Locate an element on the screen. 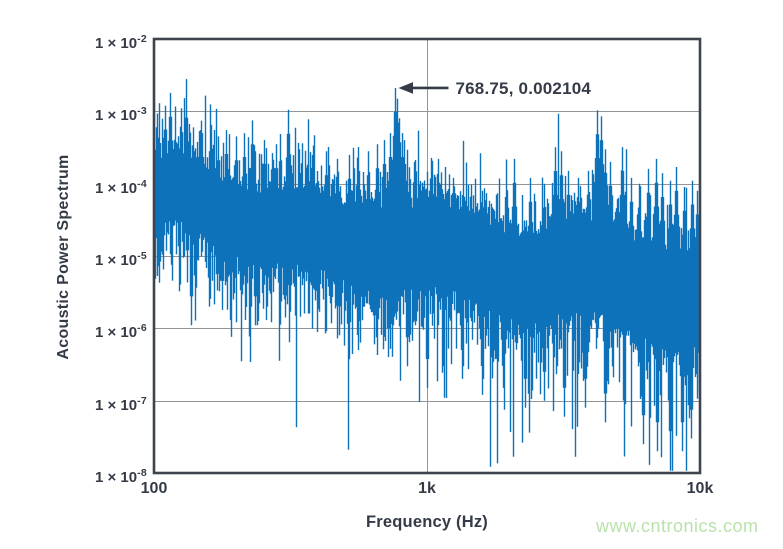 This screenshot has width=783, height=549. y-tick-label: 1 × 10⁻³ is located at coordinates (120, 115).